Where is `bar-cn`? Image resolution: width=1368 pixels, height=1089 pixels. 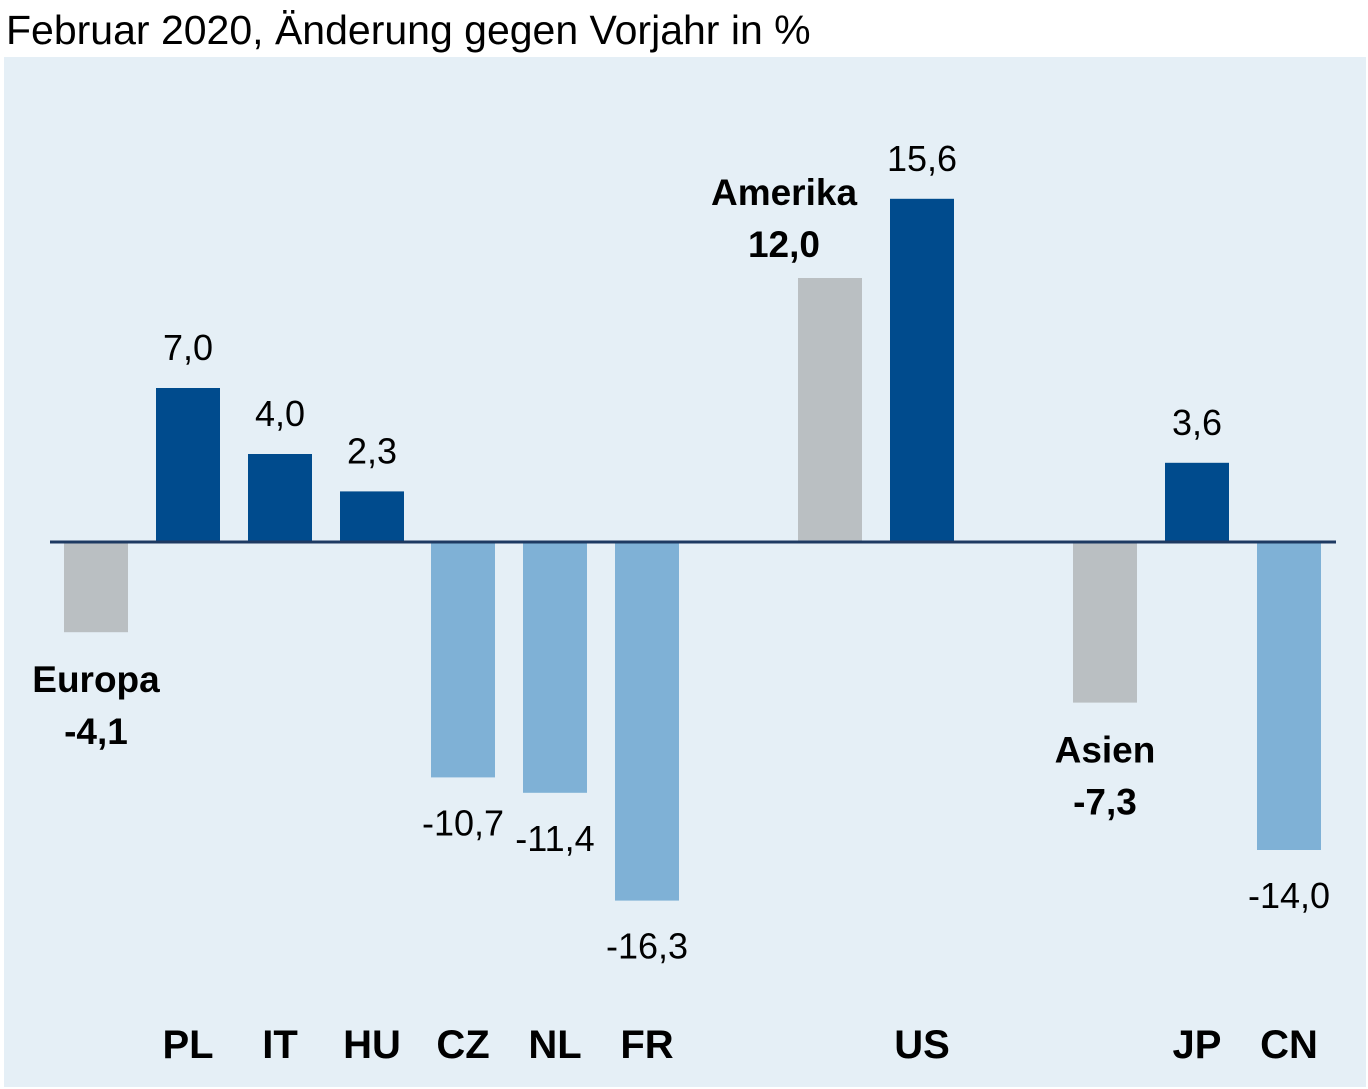 bar-cn is located at coordinates (1289, 696).